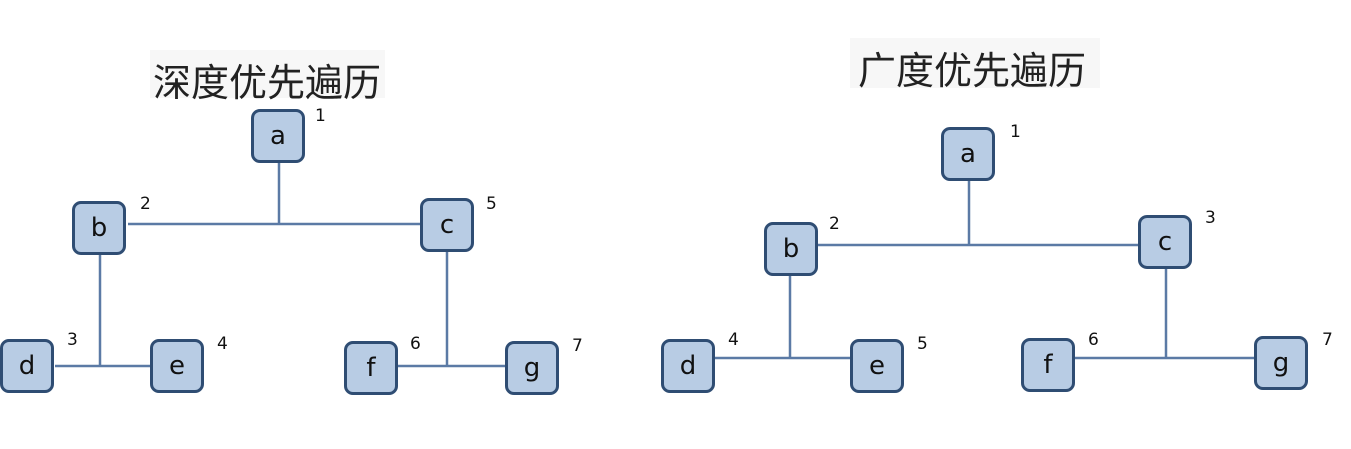 This screenshot has height=449, width=1351. Describe the element at coordinates (371, 368) in the screenshot. I see `dfs-node-f: f` at that location.